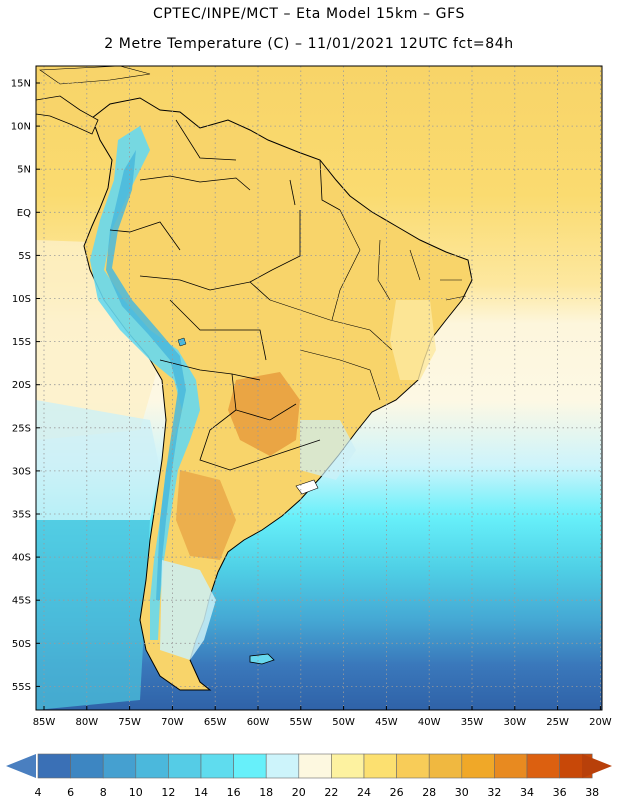 The width and height of the screenshot is (618, 800). I want to click on colorbar-label: 38, so click(592, 792).